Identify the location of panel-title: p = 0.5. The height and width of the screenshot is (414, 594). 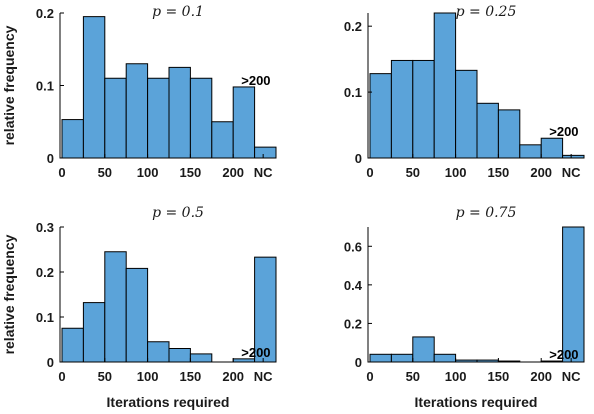
(178, 213).